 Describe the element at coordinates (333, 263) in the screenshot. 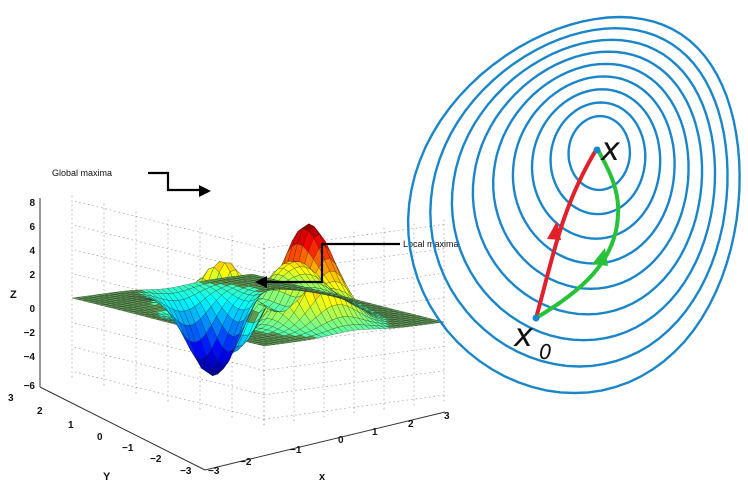

I see `local-maxima-arrow` at that location.